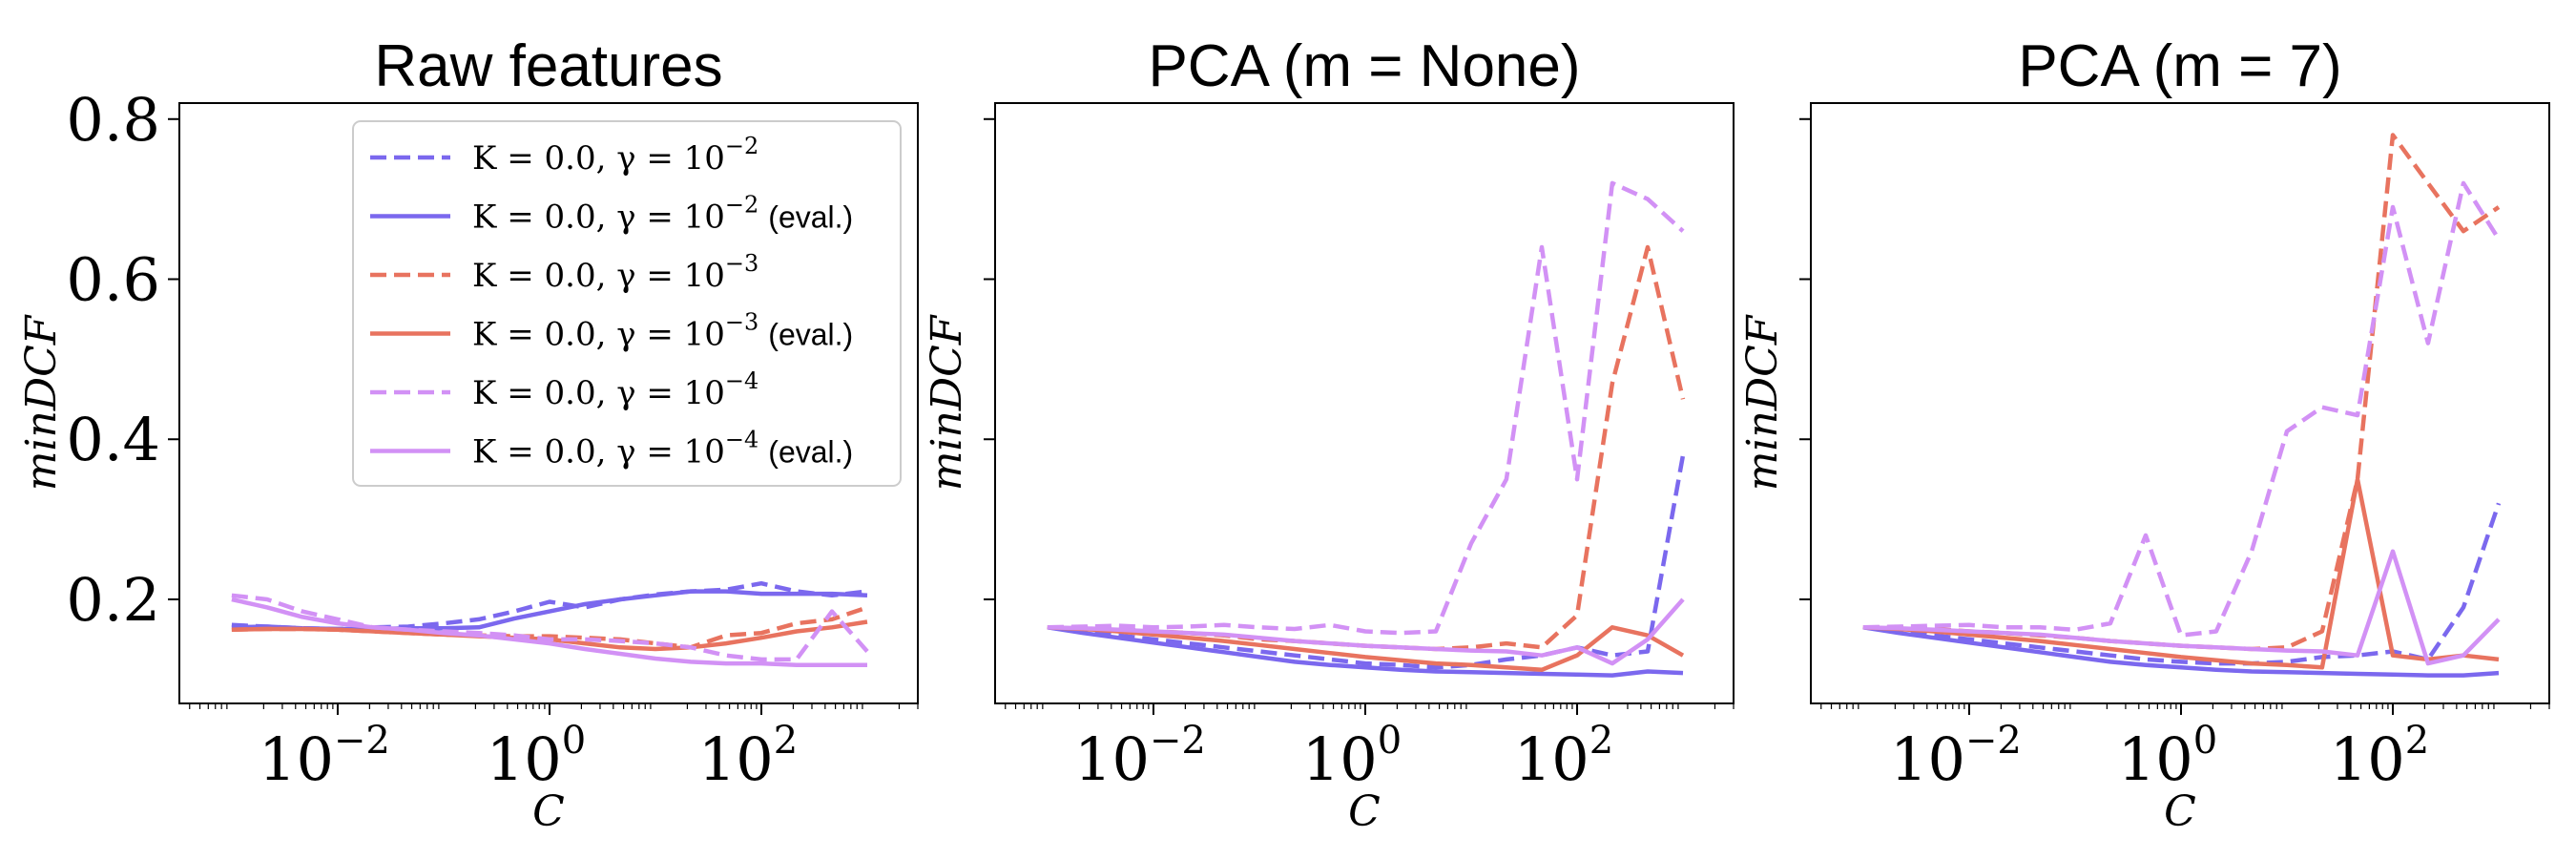 The image size is (2576, 859). I want to click on legend-label-2: K = 0.0, γ = 10−2 (eval.), so click(662, 214).